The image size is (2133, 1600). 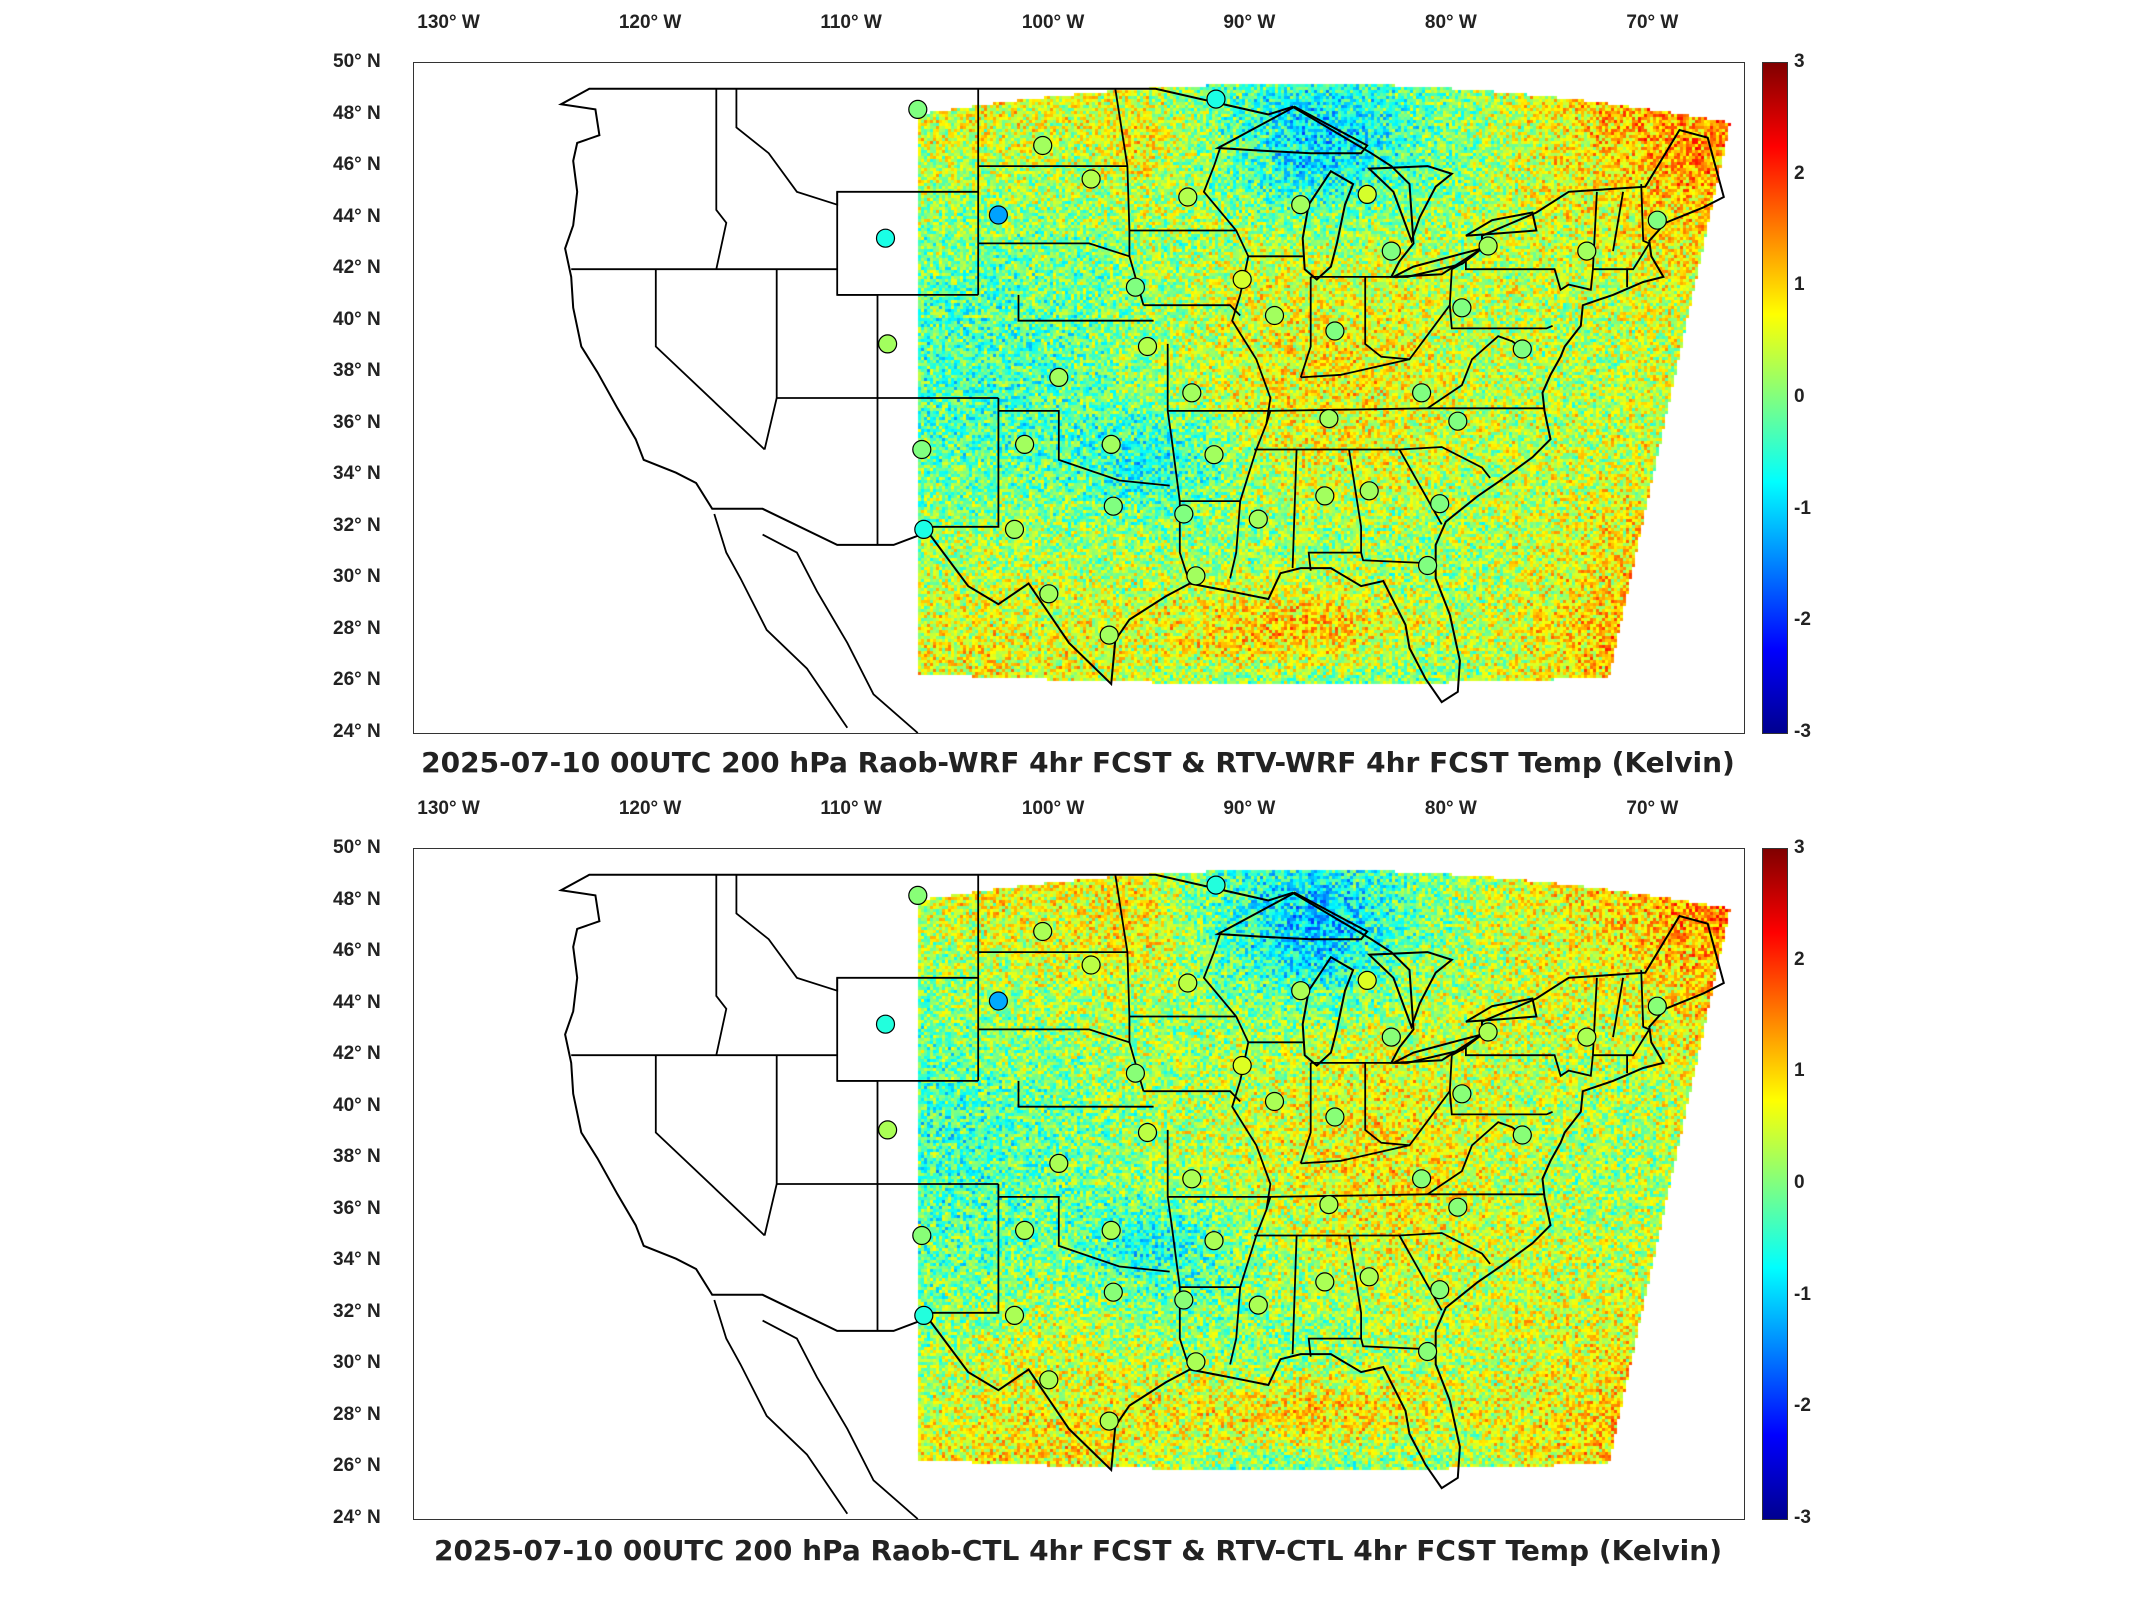 I want to click on latitude-tick-label: 24° N, so click(x=357, y=1517).